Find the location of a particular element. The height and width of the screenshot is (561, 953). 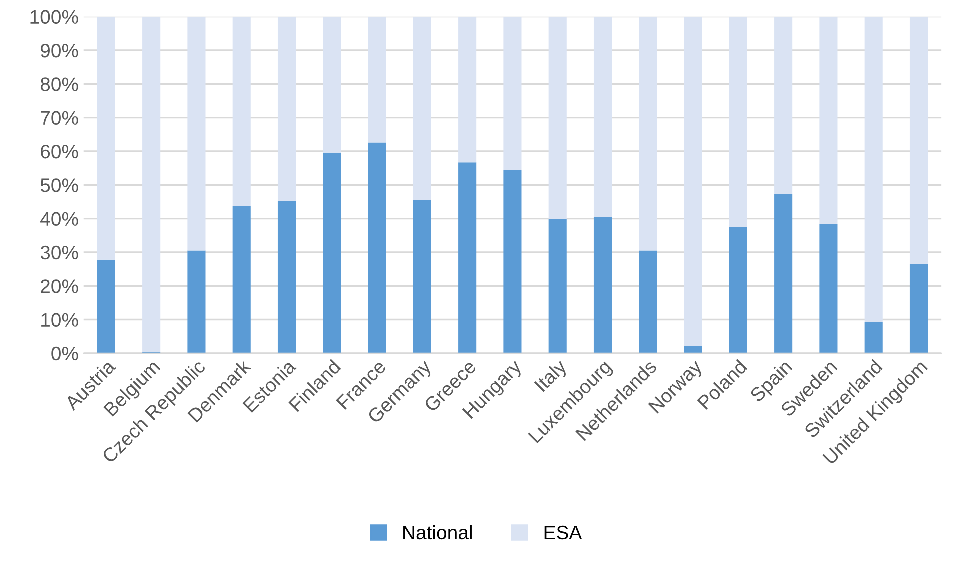

y-tick-label: 70% is located at coordinates (59, 118).